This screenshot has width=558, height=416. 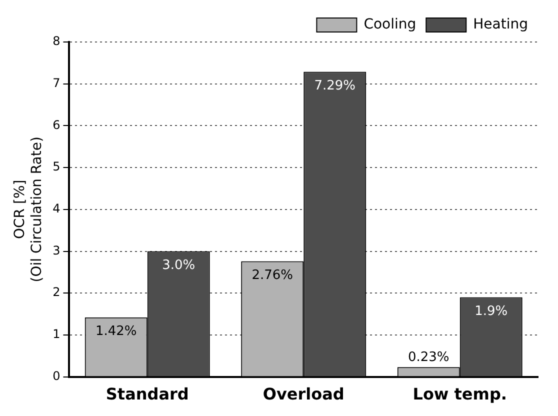 I want to click on x-tick-label: Low temp., so click(x=459, y=394).